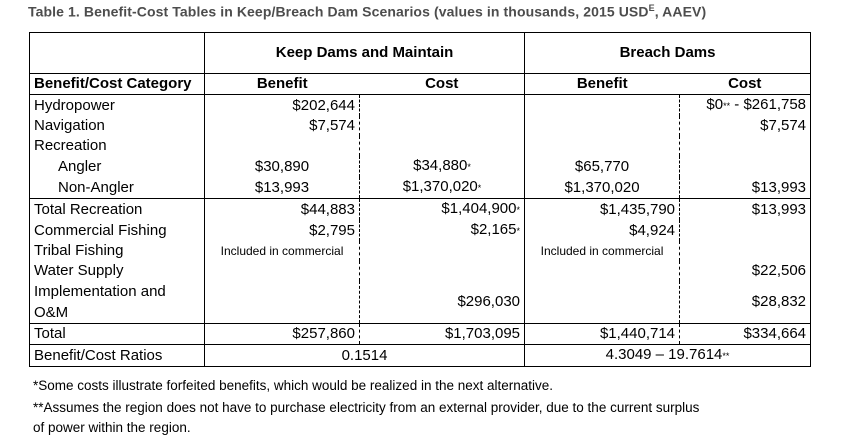 Image resolution: width=850 pixels, height=446 pixels. Describe the element at coordinates (117, 166) in the screenshot. I see `row-label: Angler` at that location.